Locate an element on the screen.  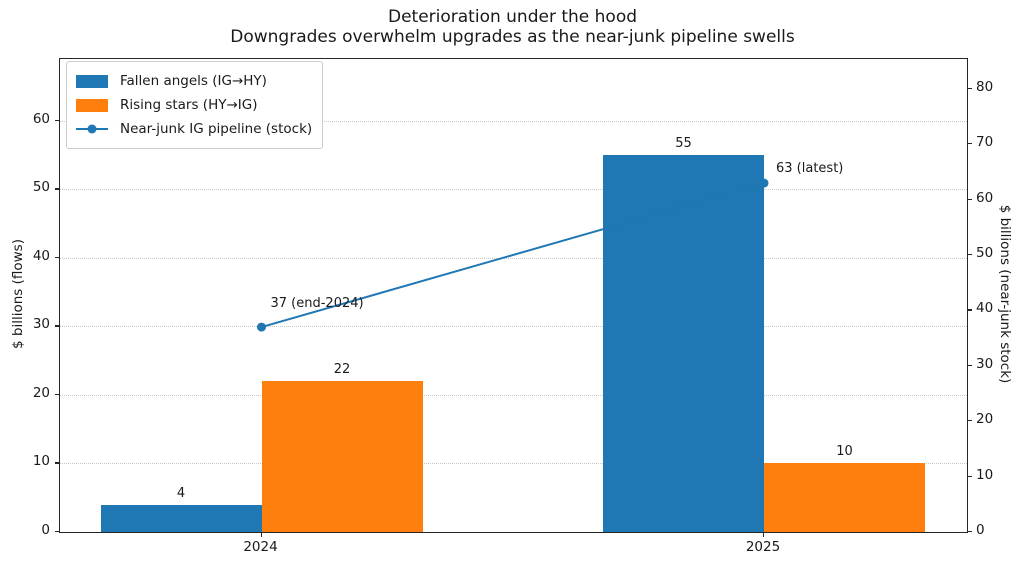
legend-item-fallen-angels: Fallen angels (IG→HY) is located at coordinates (194, 81).